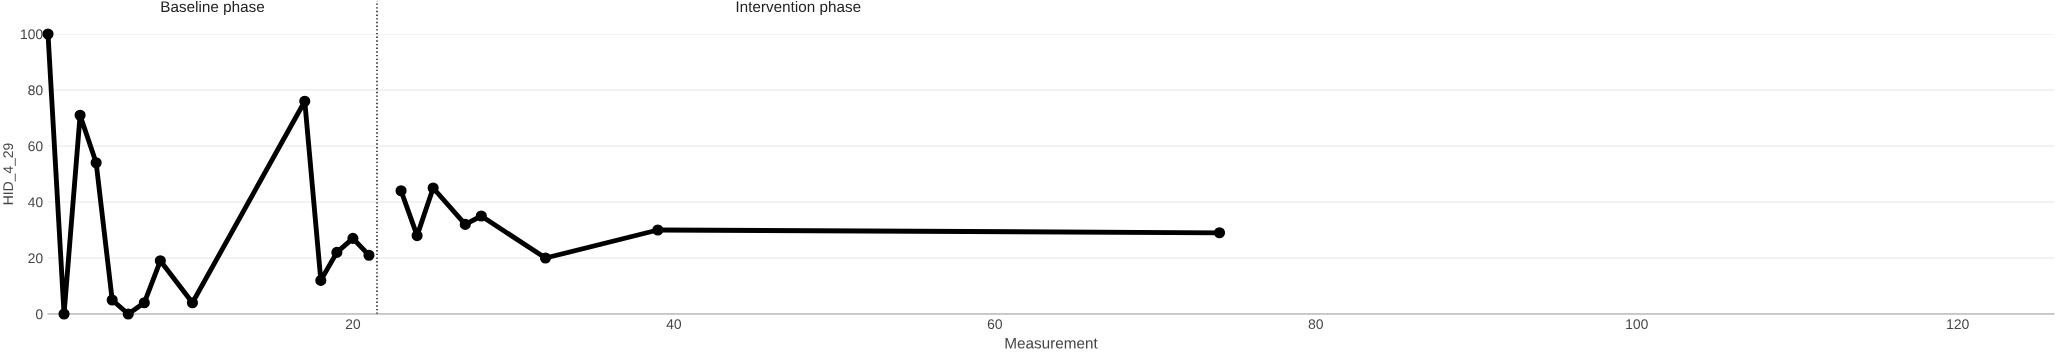 The width and height of the screenshot is (2056, 353). Describe the element at coordinates (35, 146) in the screenshot. I see `y-tick-label: 60` at that location.